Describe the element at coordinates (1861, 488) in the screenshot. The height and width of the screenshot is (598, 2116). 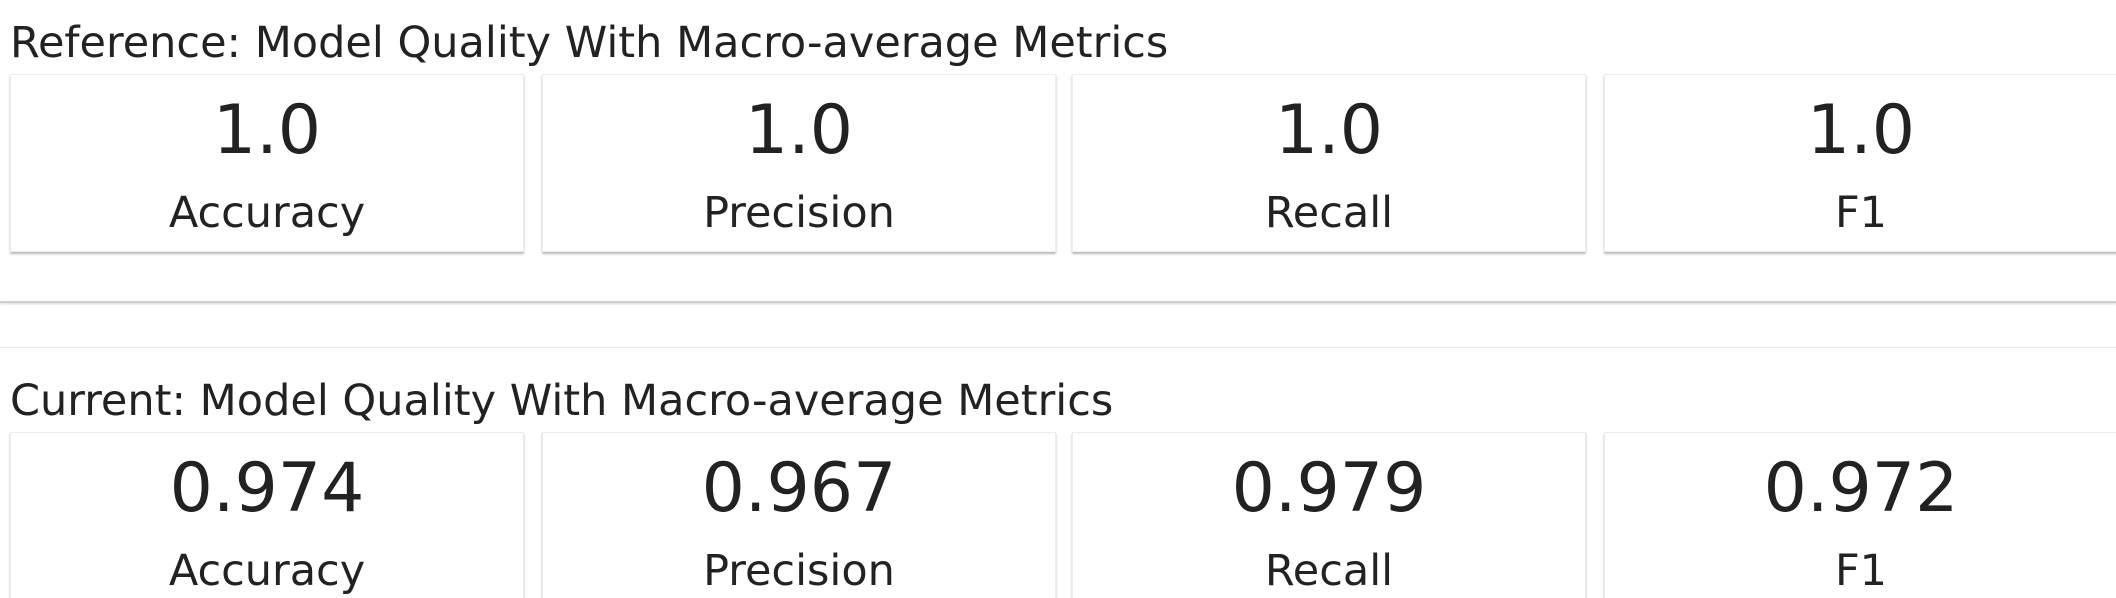
I see `metric-value: 0.972` at that location.